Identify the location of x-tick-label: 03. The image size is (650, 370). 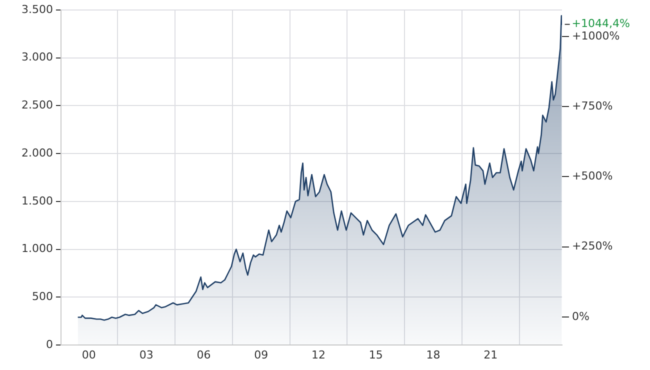
(146, 355).